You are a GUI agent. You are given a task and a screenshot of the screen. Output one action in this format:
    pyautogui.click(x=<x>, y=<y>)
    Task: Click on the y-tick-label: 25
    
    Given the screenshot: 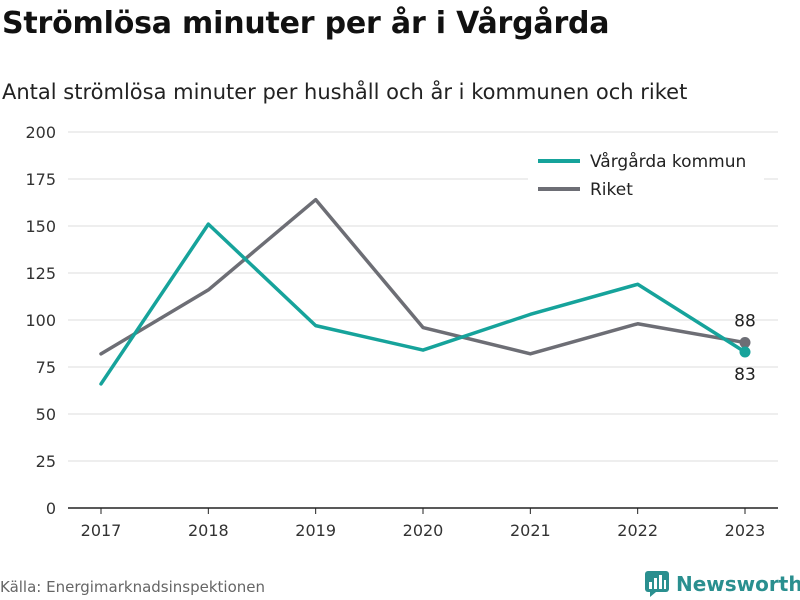 What is the action you would take?
    pyautogui.click(x=46, y=461)
    